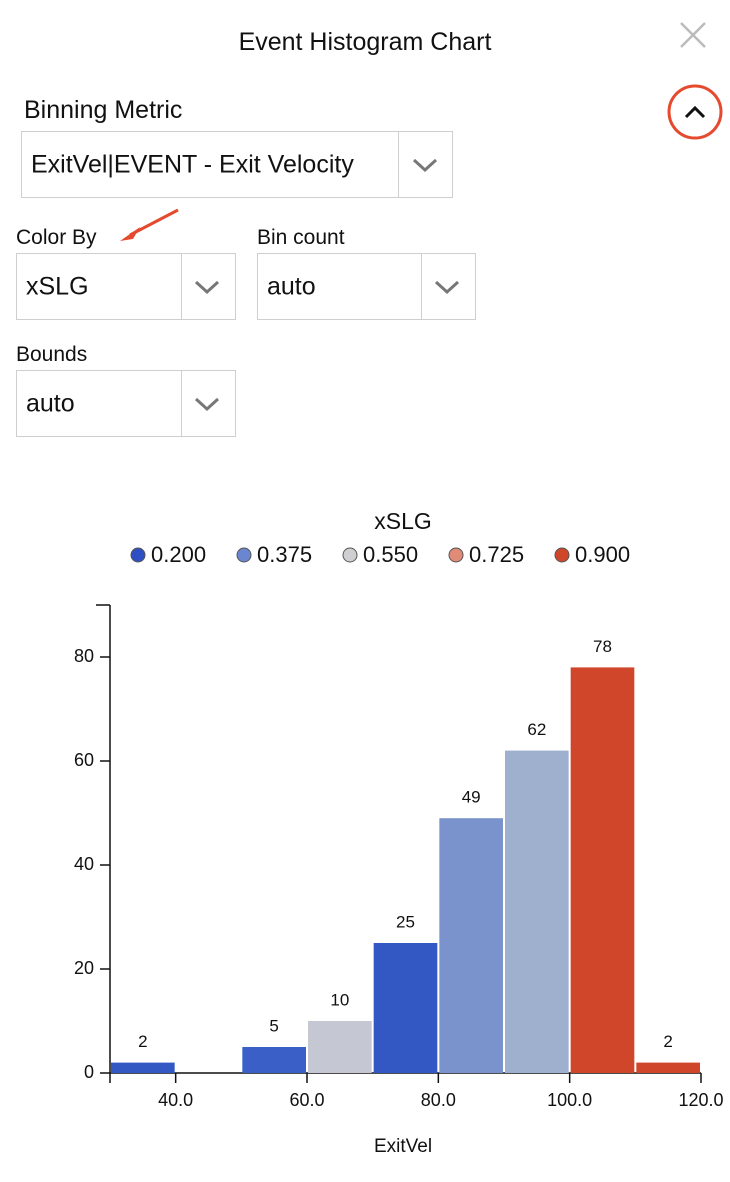  Describe the element at coordinates (536, 729) in the screenshot. I see `bar-value-label: 62` at that location.